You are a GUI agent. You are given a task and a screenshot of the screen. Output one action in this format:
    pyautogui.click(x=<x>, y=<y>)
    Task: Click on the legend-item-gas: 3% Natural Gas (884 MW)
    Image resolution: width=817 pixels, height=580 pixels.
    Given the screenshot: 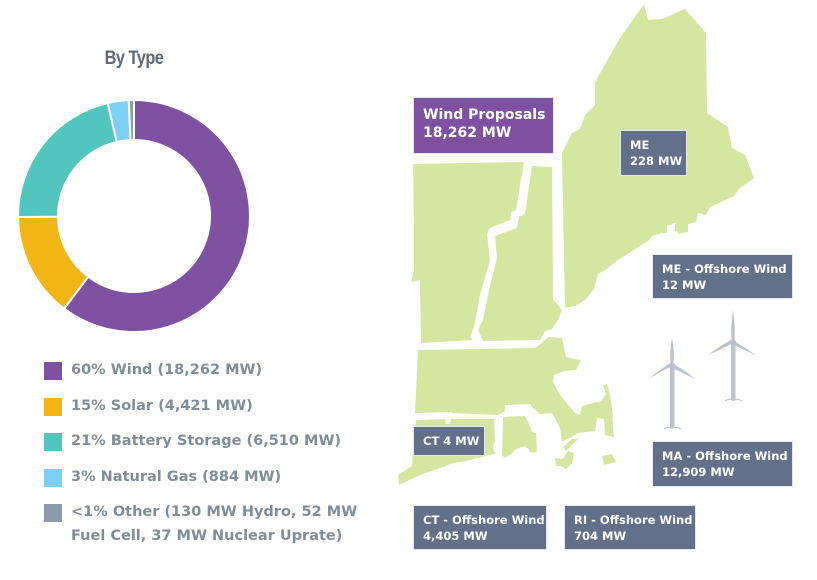 What is the action you would take?
    pyautogui.click(x=209, y=485)
    